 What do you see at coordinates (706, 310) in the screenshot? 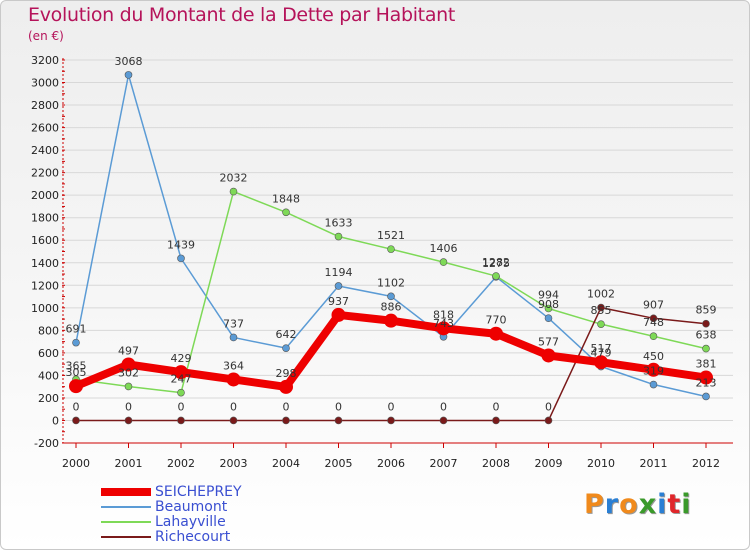
I see `data-label-richecourt: 859` at bounding box center [706, 310].